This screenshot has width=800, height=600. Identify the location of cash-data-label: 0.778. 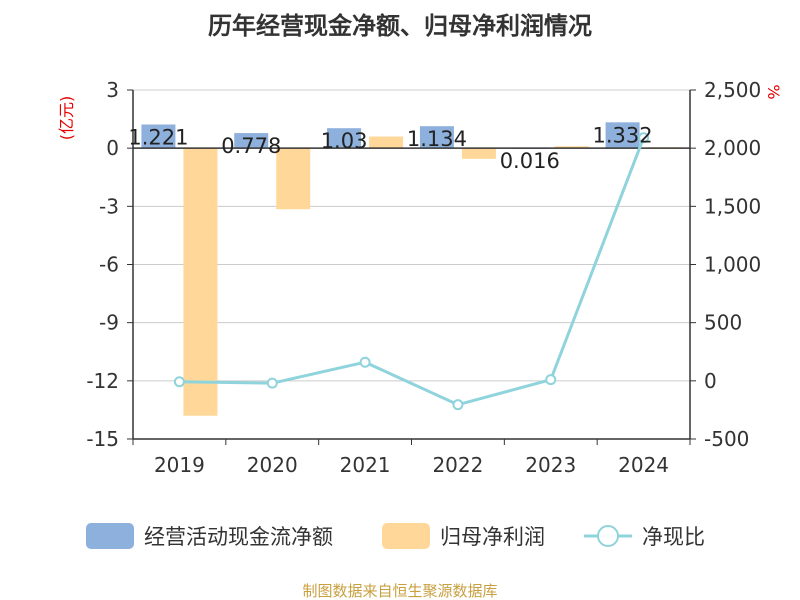
(251, 146).